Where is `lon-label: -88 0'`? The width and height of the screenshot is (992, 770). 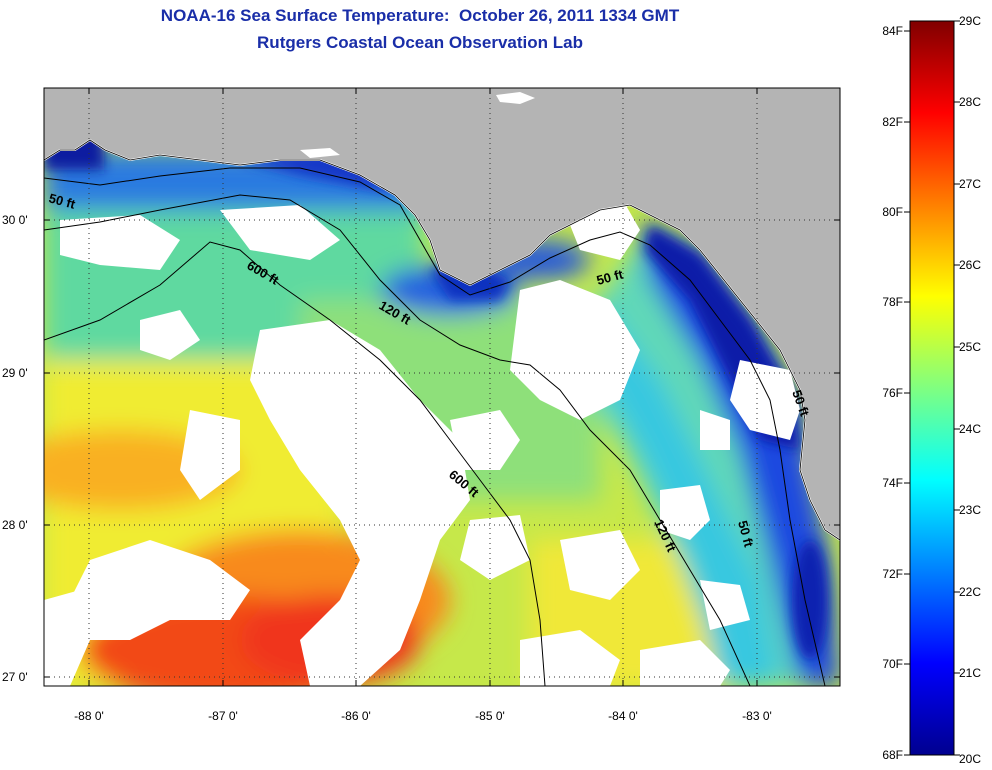 lon-label: -88 0' is located at coordinates (89, 716).